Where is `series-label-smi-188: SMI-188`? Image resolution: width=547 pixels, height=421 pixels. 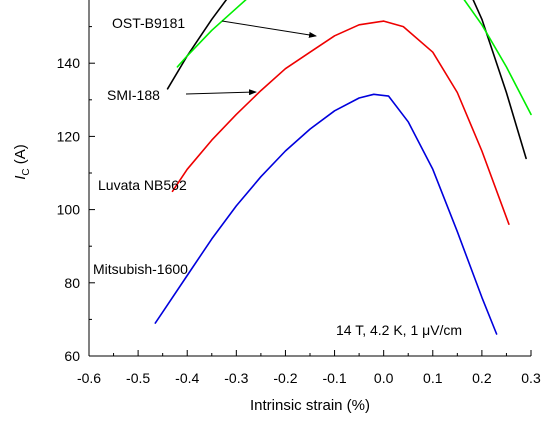 series-label-smi-188: SMI-188 is located at coordinates (133, 95).